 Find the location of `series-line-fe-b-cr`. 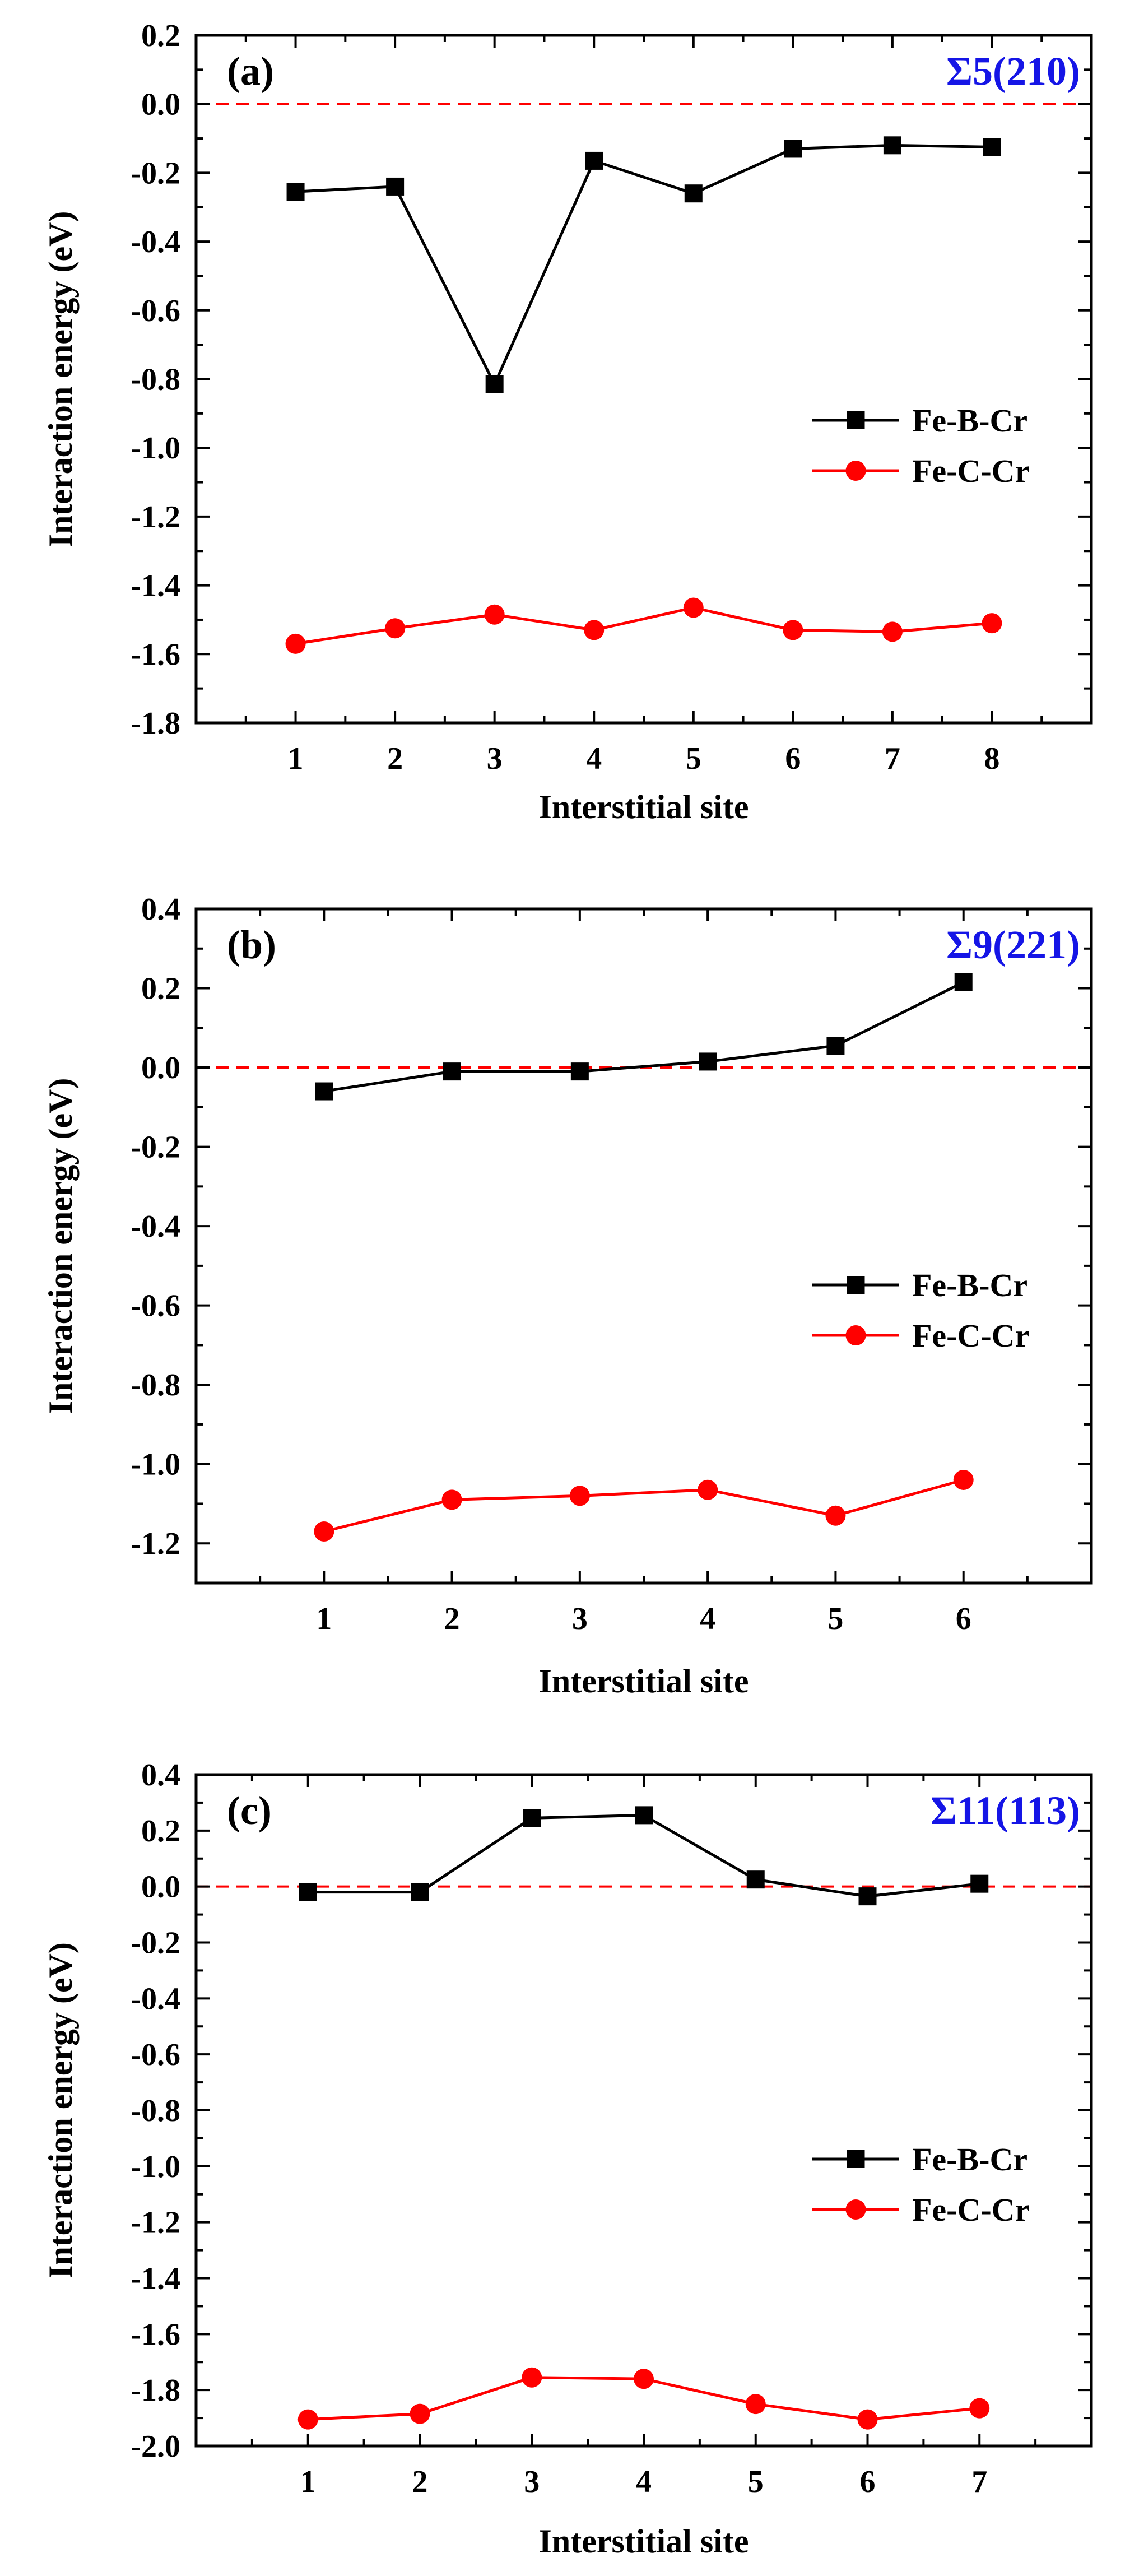

series-line-fe-b-cr is located at coordinates (644, 1037).